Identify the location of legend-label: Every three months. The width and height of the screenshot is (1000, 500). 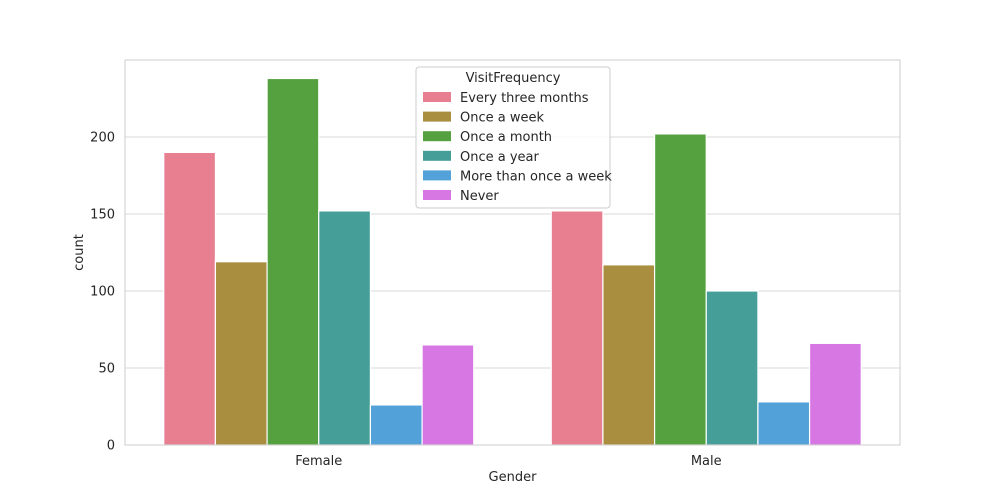
(524, 98).